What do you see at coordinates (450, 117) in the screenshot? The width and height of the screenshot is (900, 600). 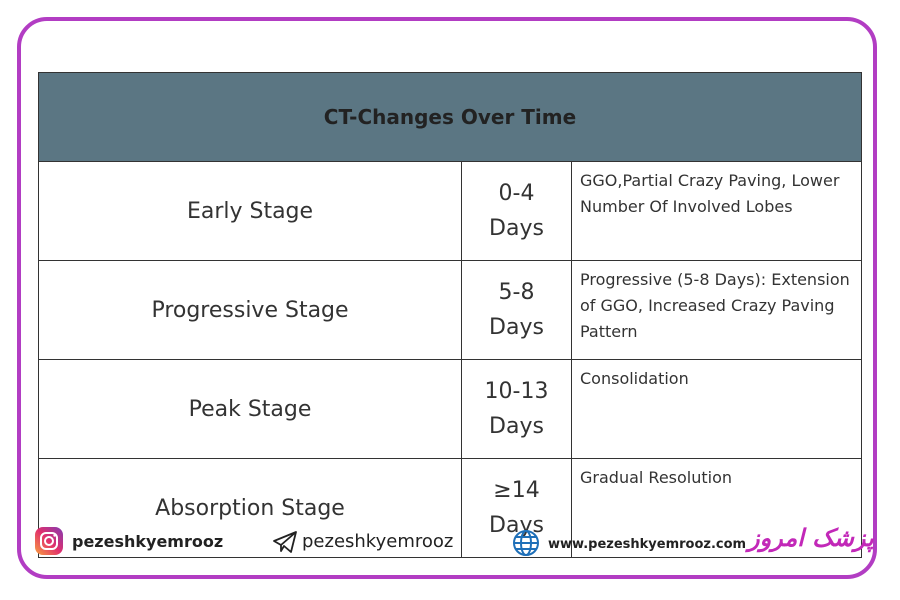 I see `table-title: CT-Changes Over Time` at bounding box center [450, 117].